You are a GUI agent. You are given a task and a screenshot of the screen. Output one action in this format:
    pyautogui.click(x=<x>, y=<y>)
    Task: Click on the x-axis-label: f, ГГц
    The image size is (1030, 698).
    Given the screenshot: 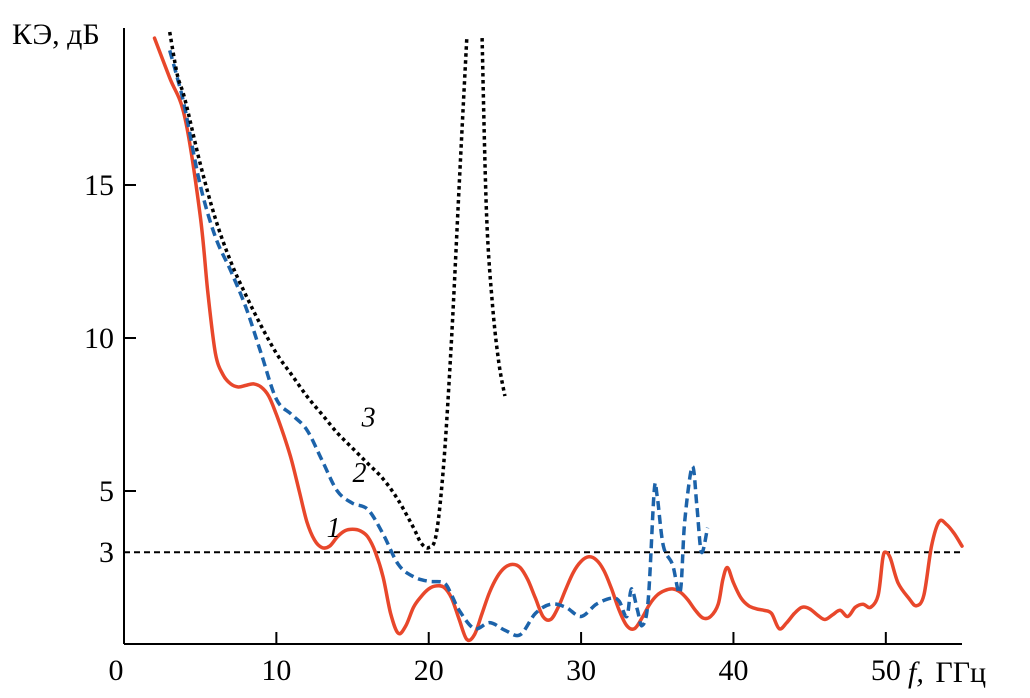 What is the action you would take?
    pyautogui.click(x=947, y=672)
    